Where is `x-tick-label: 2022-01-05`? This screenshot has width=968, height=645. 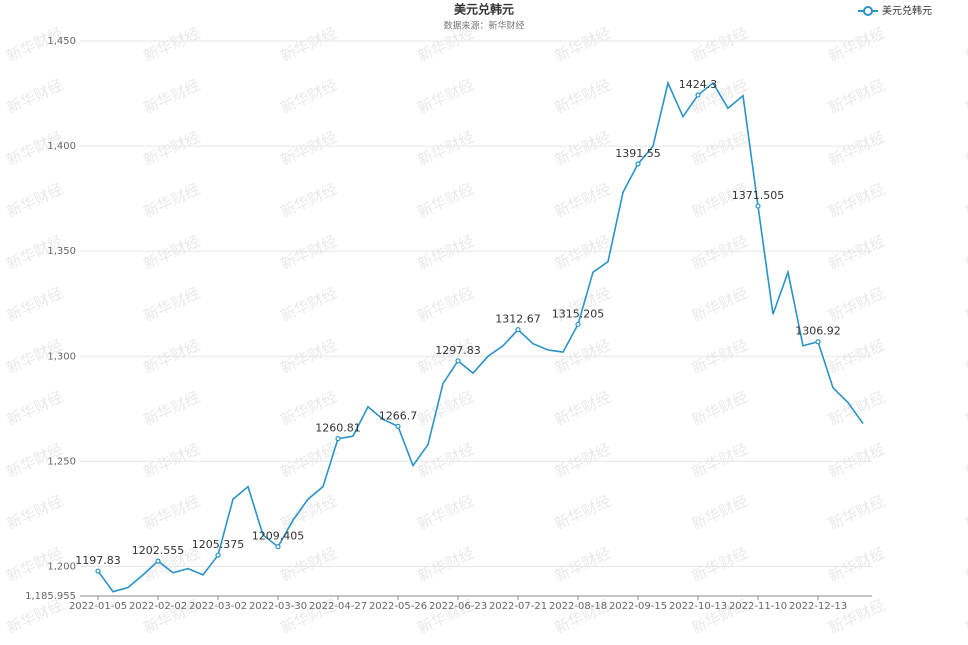
x-tick-label: 2022-01-05 is located at coordinates (98, 606).